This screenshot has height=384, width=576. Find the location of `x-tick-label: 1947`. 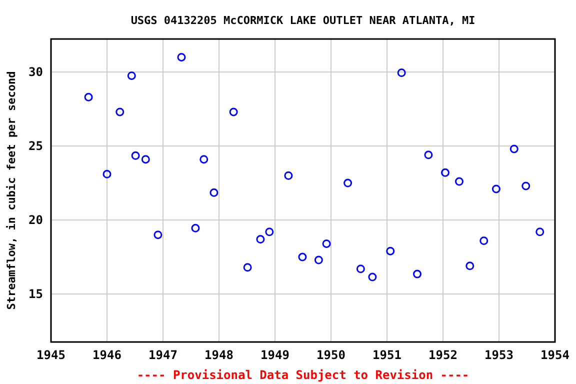

x-tick-label: 1947 is located at coordinates (163, 355).